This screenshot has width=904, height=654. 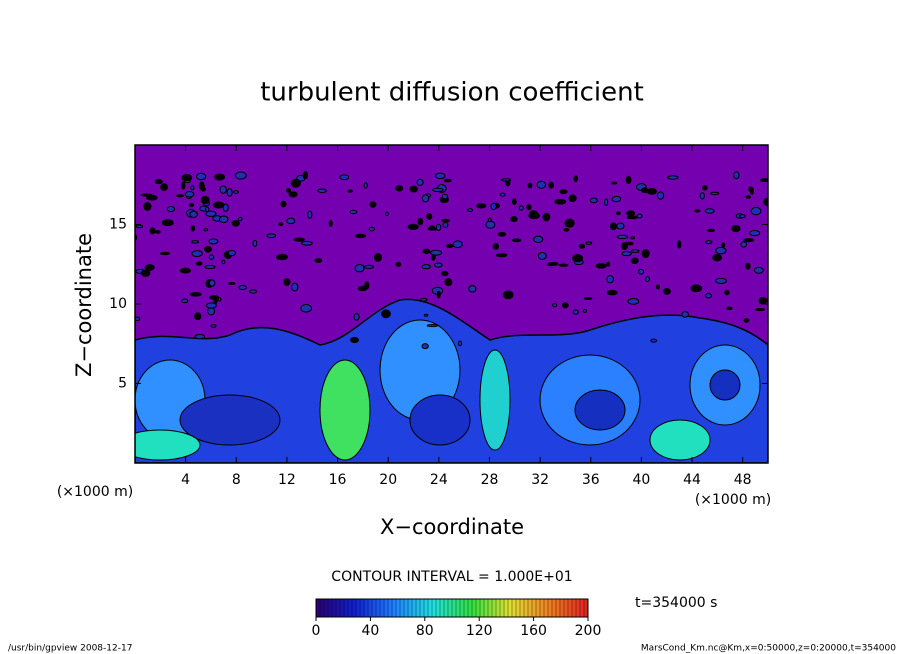 I want to click on y-tick-label: 10, so click(x=118, y=304).